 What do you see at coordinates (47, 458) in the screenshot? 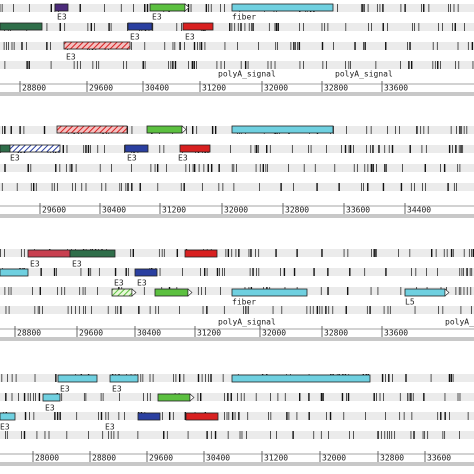
I see `ruler-label: 28000` at bounding box center [47, 458].